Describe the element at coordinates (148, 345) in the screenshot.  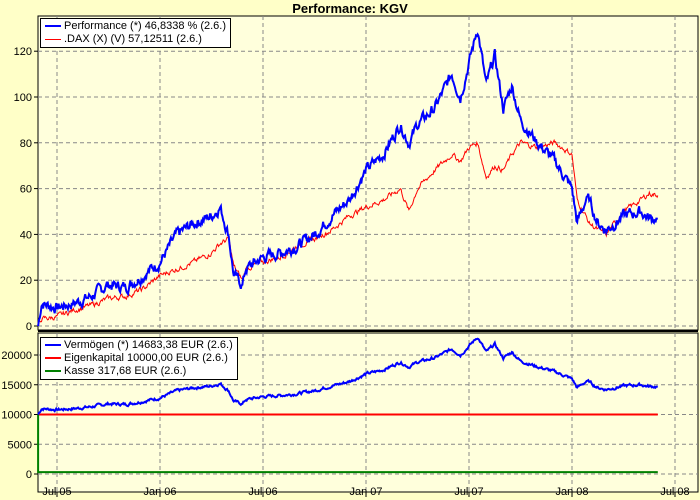
I see `legend-label: Vermögen (*) 14683,38 EUR (2.6.)` at that location.